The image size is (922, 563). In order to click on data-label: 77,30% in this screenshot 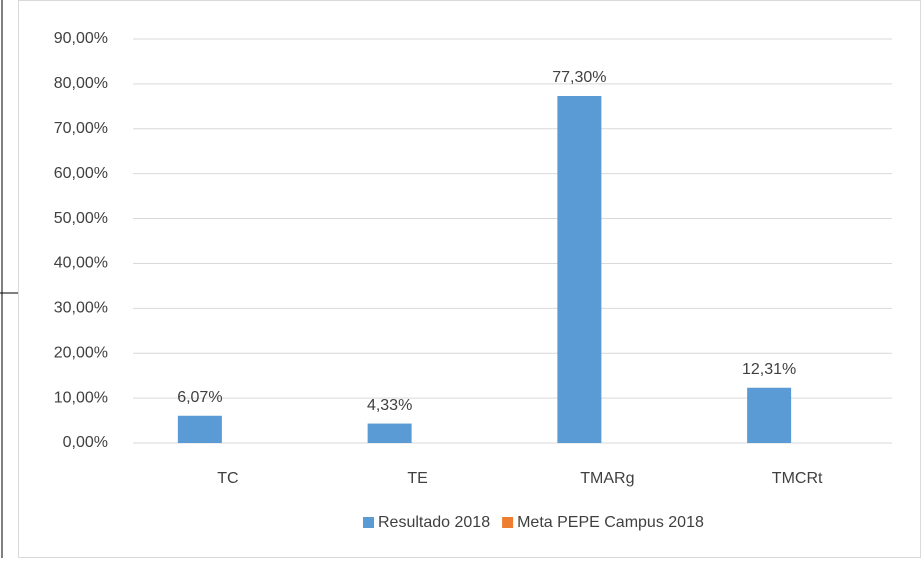, I will do `click(579, 77)`.